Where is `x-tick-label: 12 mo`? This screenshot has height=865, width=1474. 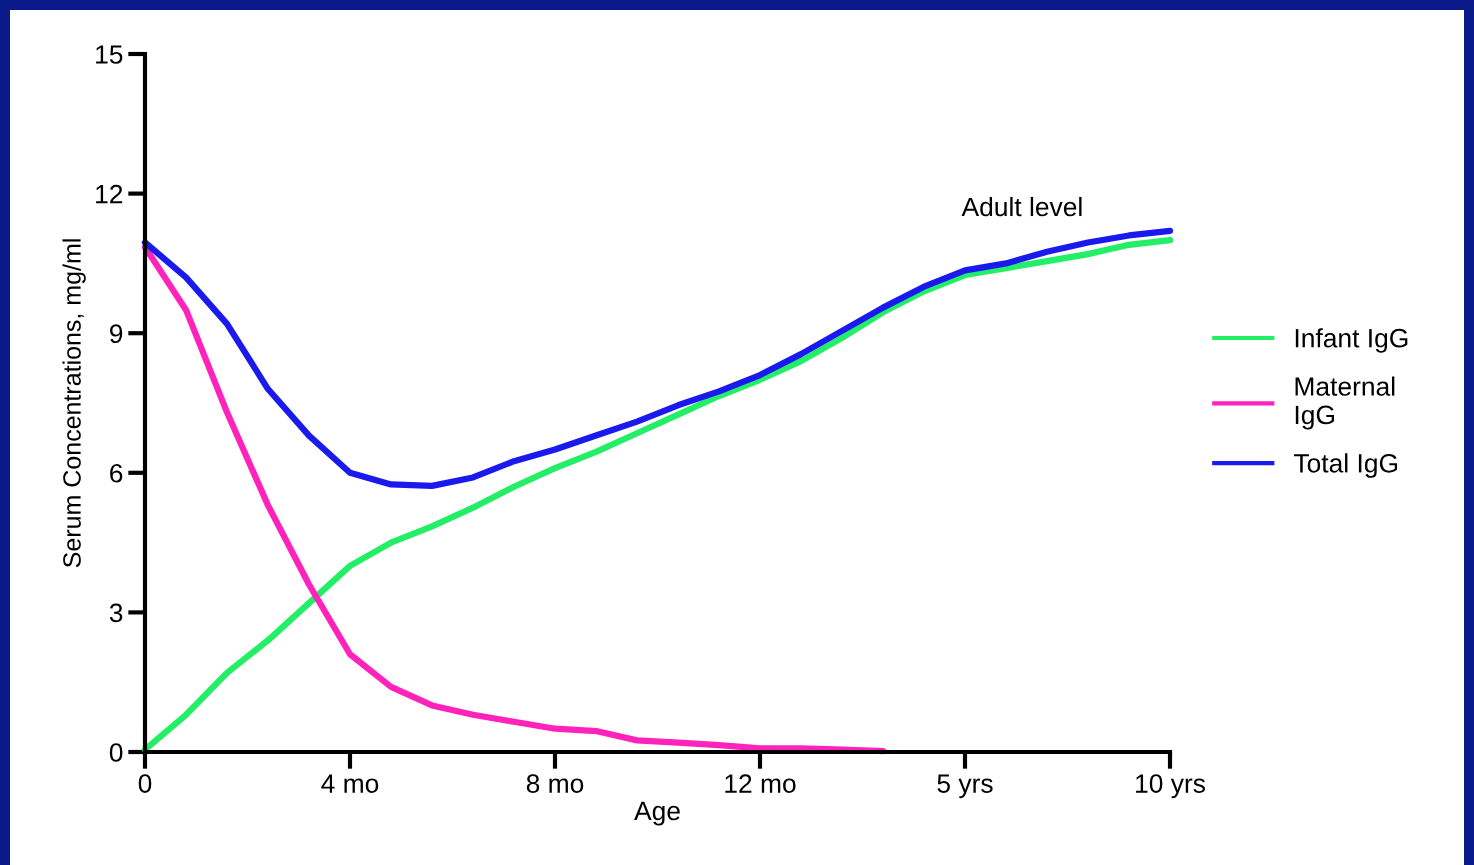
x-tick-label: 12 mo is located at coordinates (760, 783).